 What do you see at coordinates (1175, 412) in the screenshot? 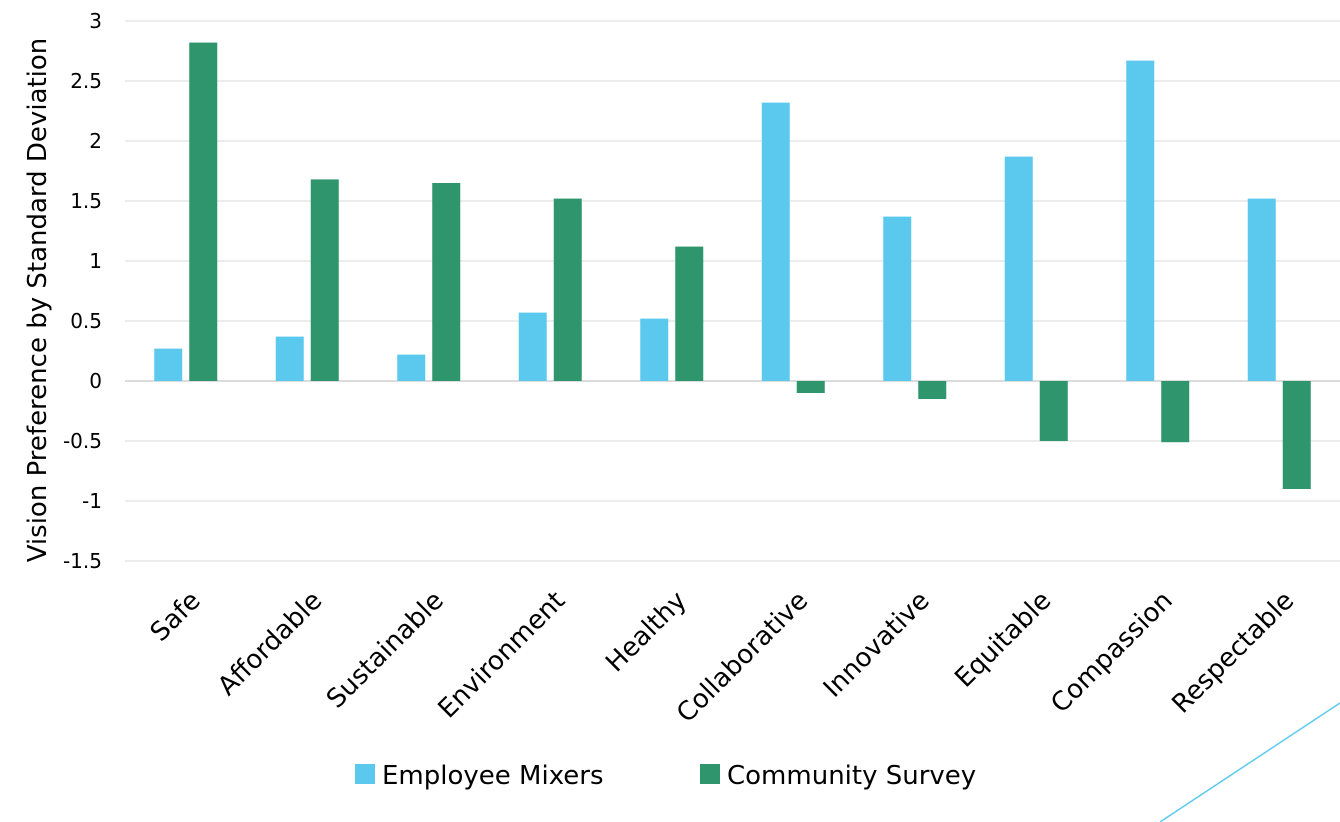
I see `bar-community-survey-compassion` at bounding box center [1175, 412].